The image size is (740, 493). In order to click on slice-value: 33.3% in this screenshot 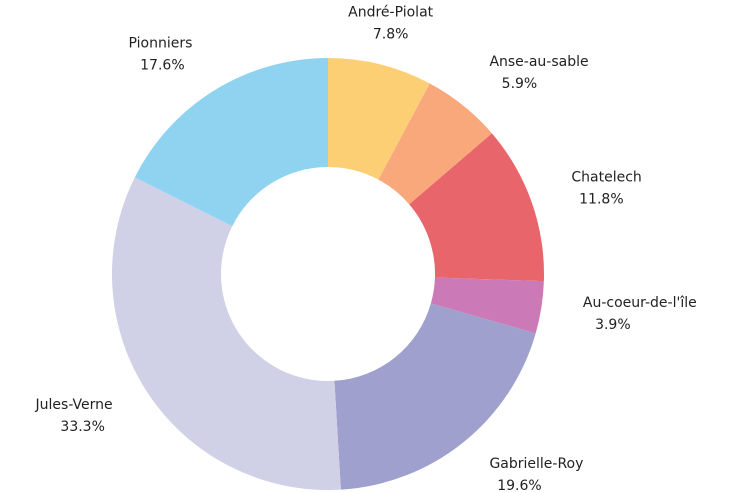, I will do `click(82, 427)`.